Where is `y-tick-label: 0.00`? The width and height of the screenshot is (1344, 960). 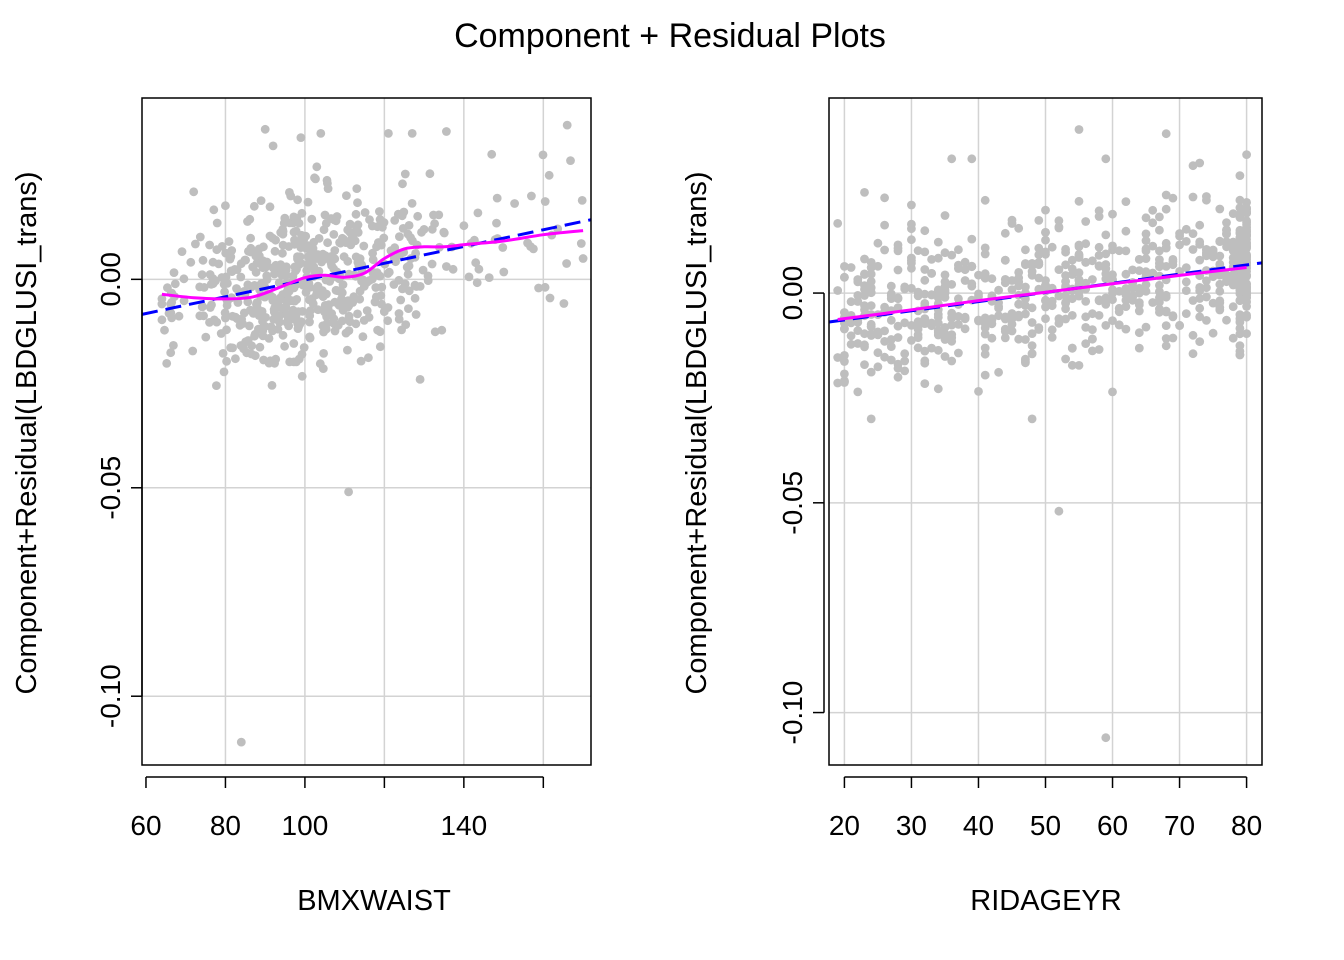
y-tick-label: 0.00 is located at coordinates (792, 293).